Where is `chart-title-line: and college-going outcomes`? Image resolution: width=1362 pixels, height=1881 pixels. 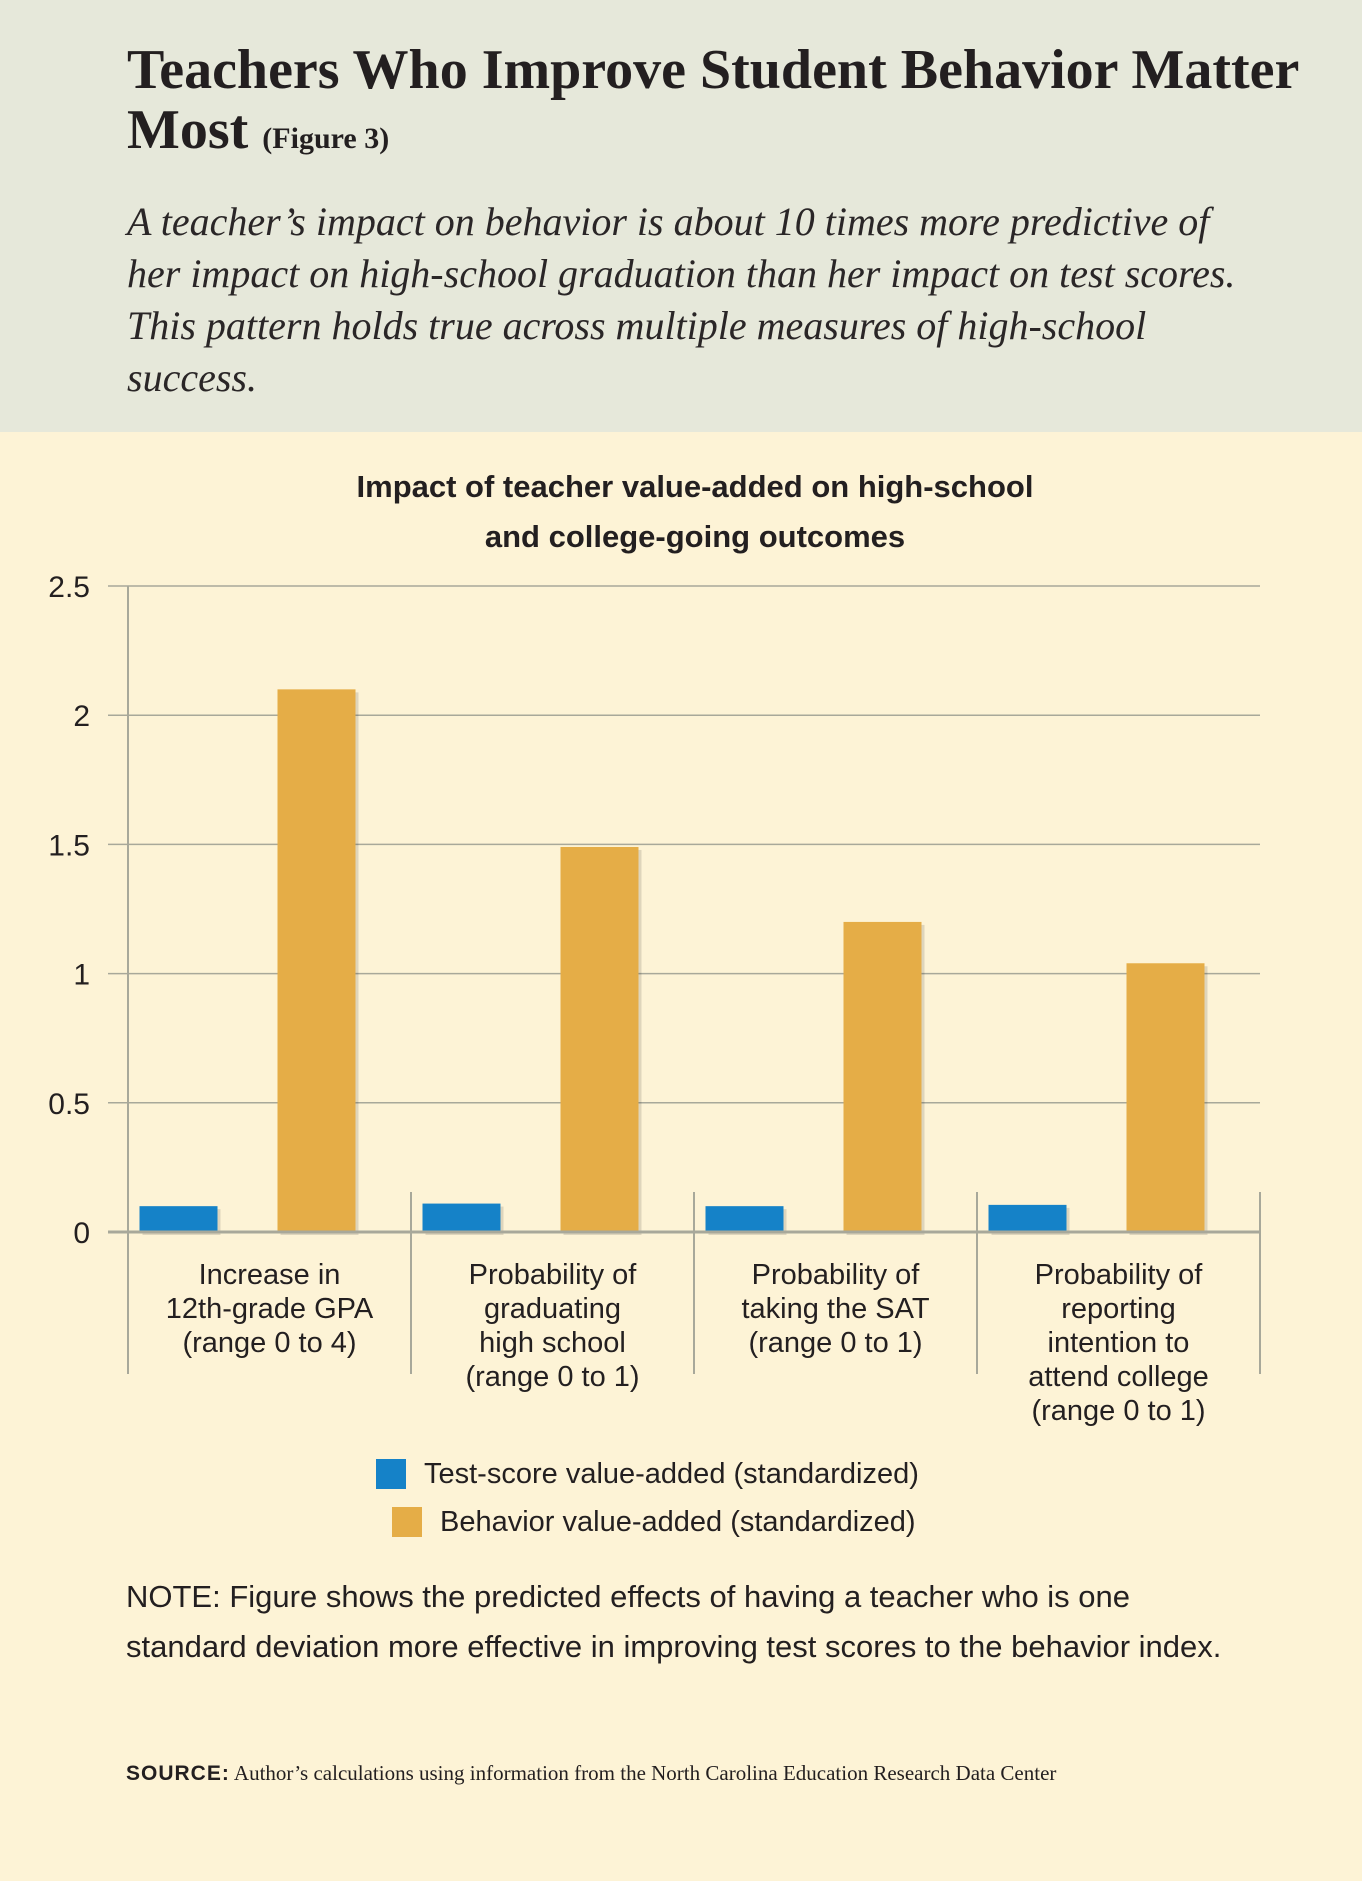 chart-title-line: and college-going outcomes is located at coordinates (695, 536).